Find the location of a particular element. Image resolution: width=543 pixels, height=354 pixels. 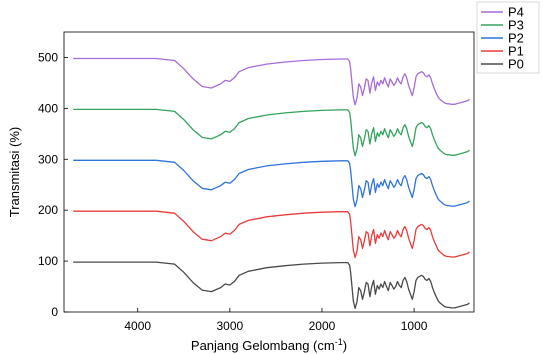

series-line-p2 is located at coordinates (271, 183).